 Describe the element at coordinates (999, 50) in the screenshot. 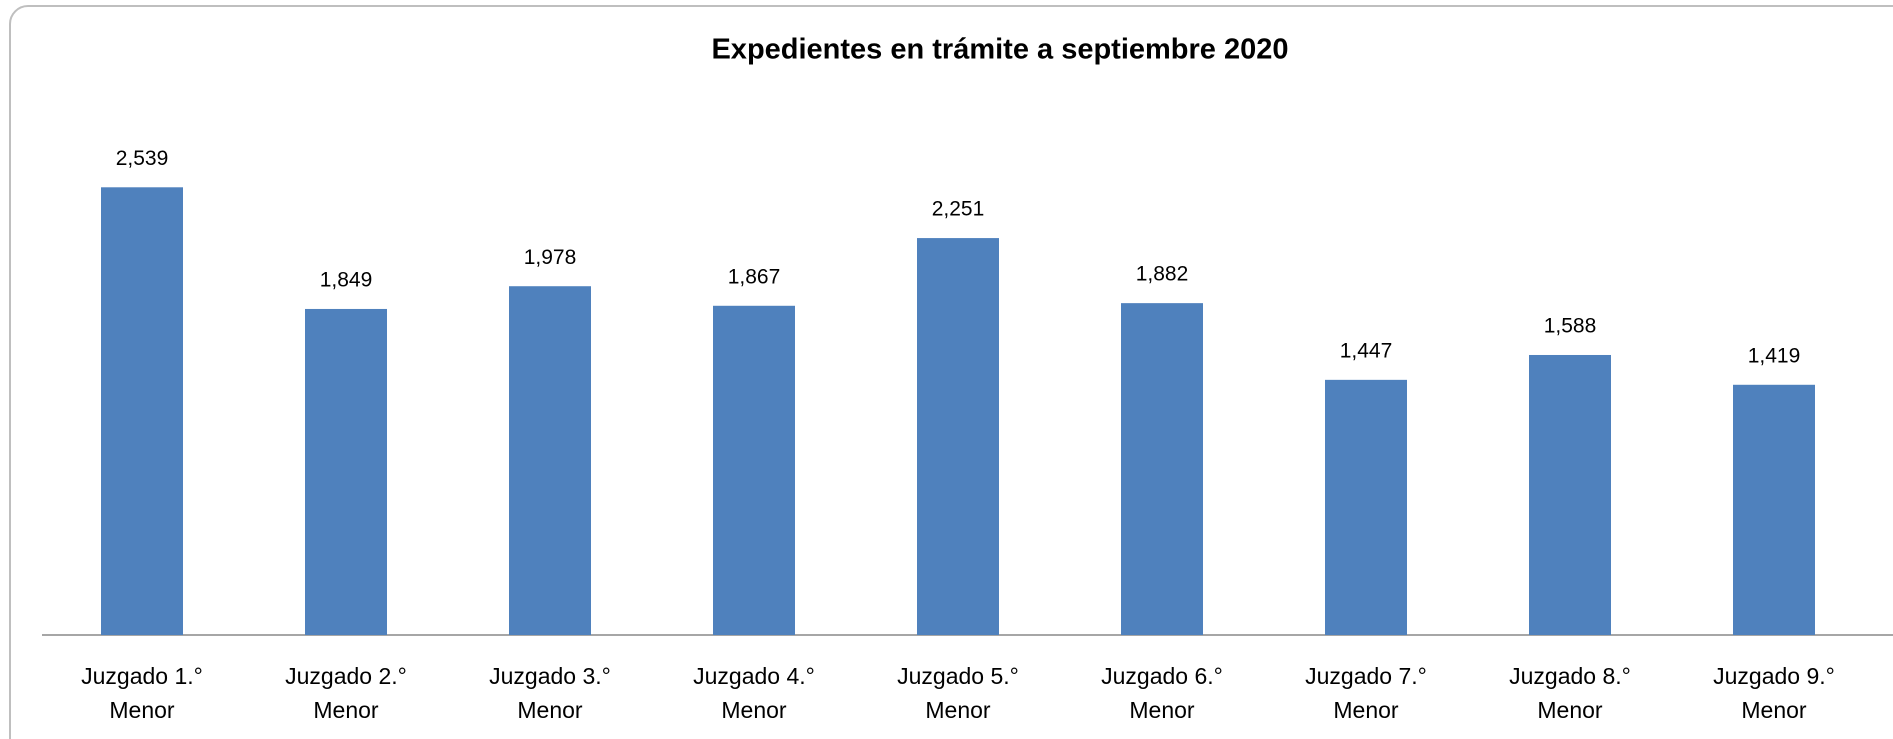

I see `chart-title: Expedientes en trámite a septiembre 2020` at that location.